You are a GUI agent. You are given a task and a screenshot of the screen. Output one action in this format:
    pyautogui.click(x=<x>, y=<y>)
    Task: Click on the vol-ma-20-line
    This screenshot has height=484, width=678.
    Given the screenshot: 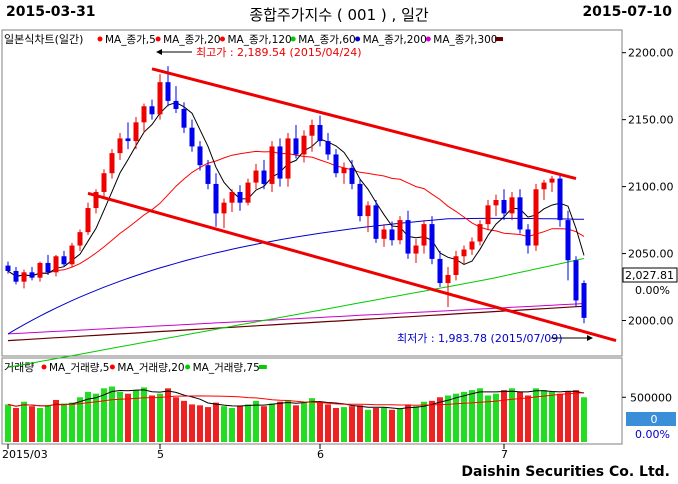 What is the action you would take?
    pyautogui.click(x=296, y=399)
    